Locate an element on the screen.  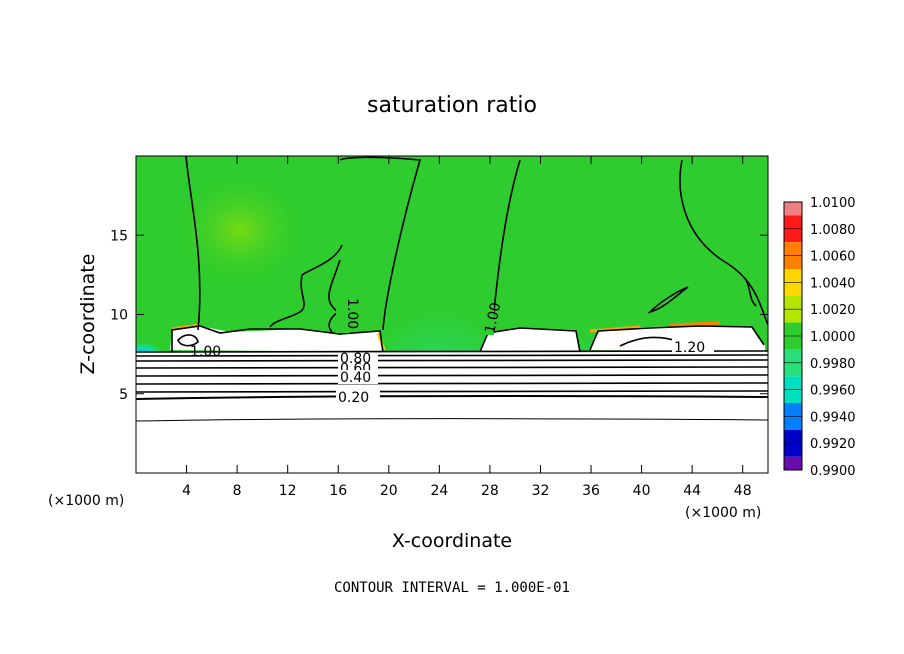
contour-label-4: 1.20 is located at coordinates (689, 348).